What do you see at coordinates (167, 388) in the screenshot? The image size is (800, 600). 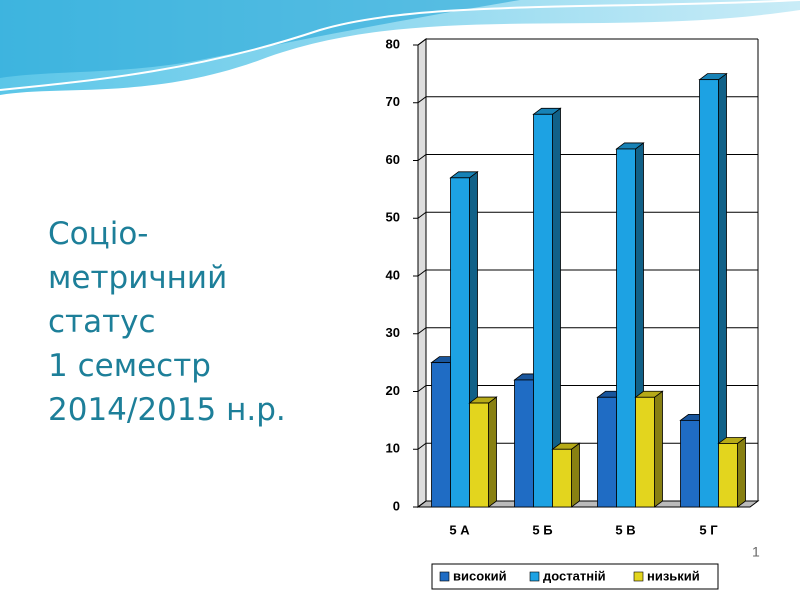 I see `subtitle: 1 семестр 2014/2015 н.р.` at bounding box center [167, 388].